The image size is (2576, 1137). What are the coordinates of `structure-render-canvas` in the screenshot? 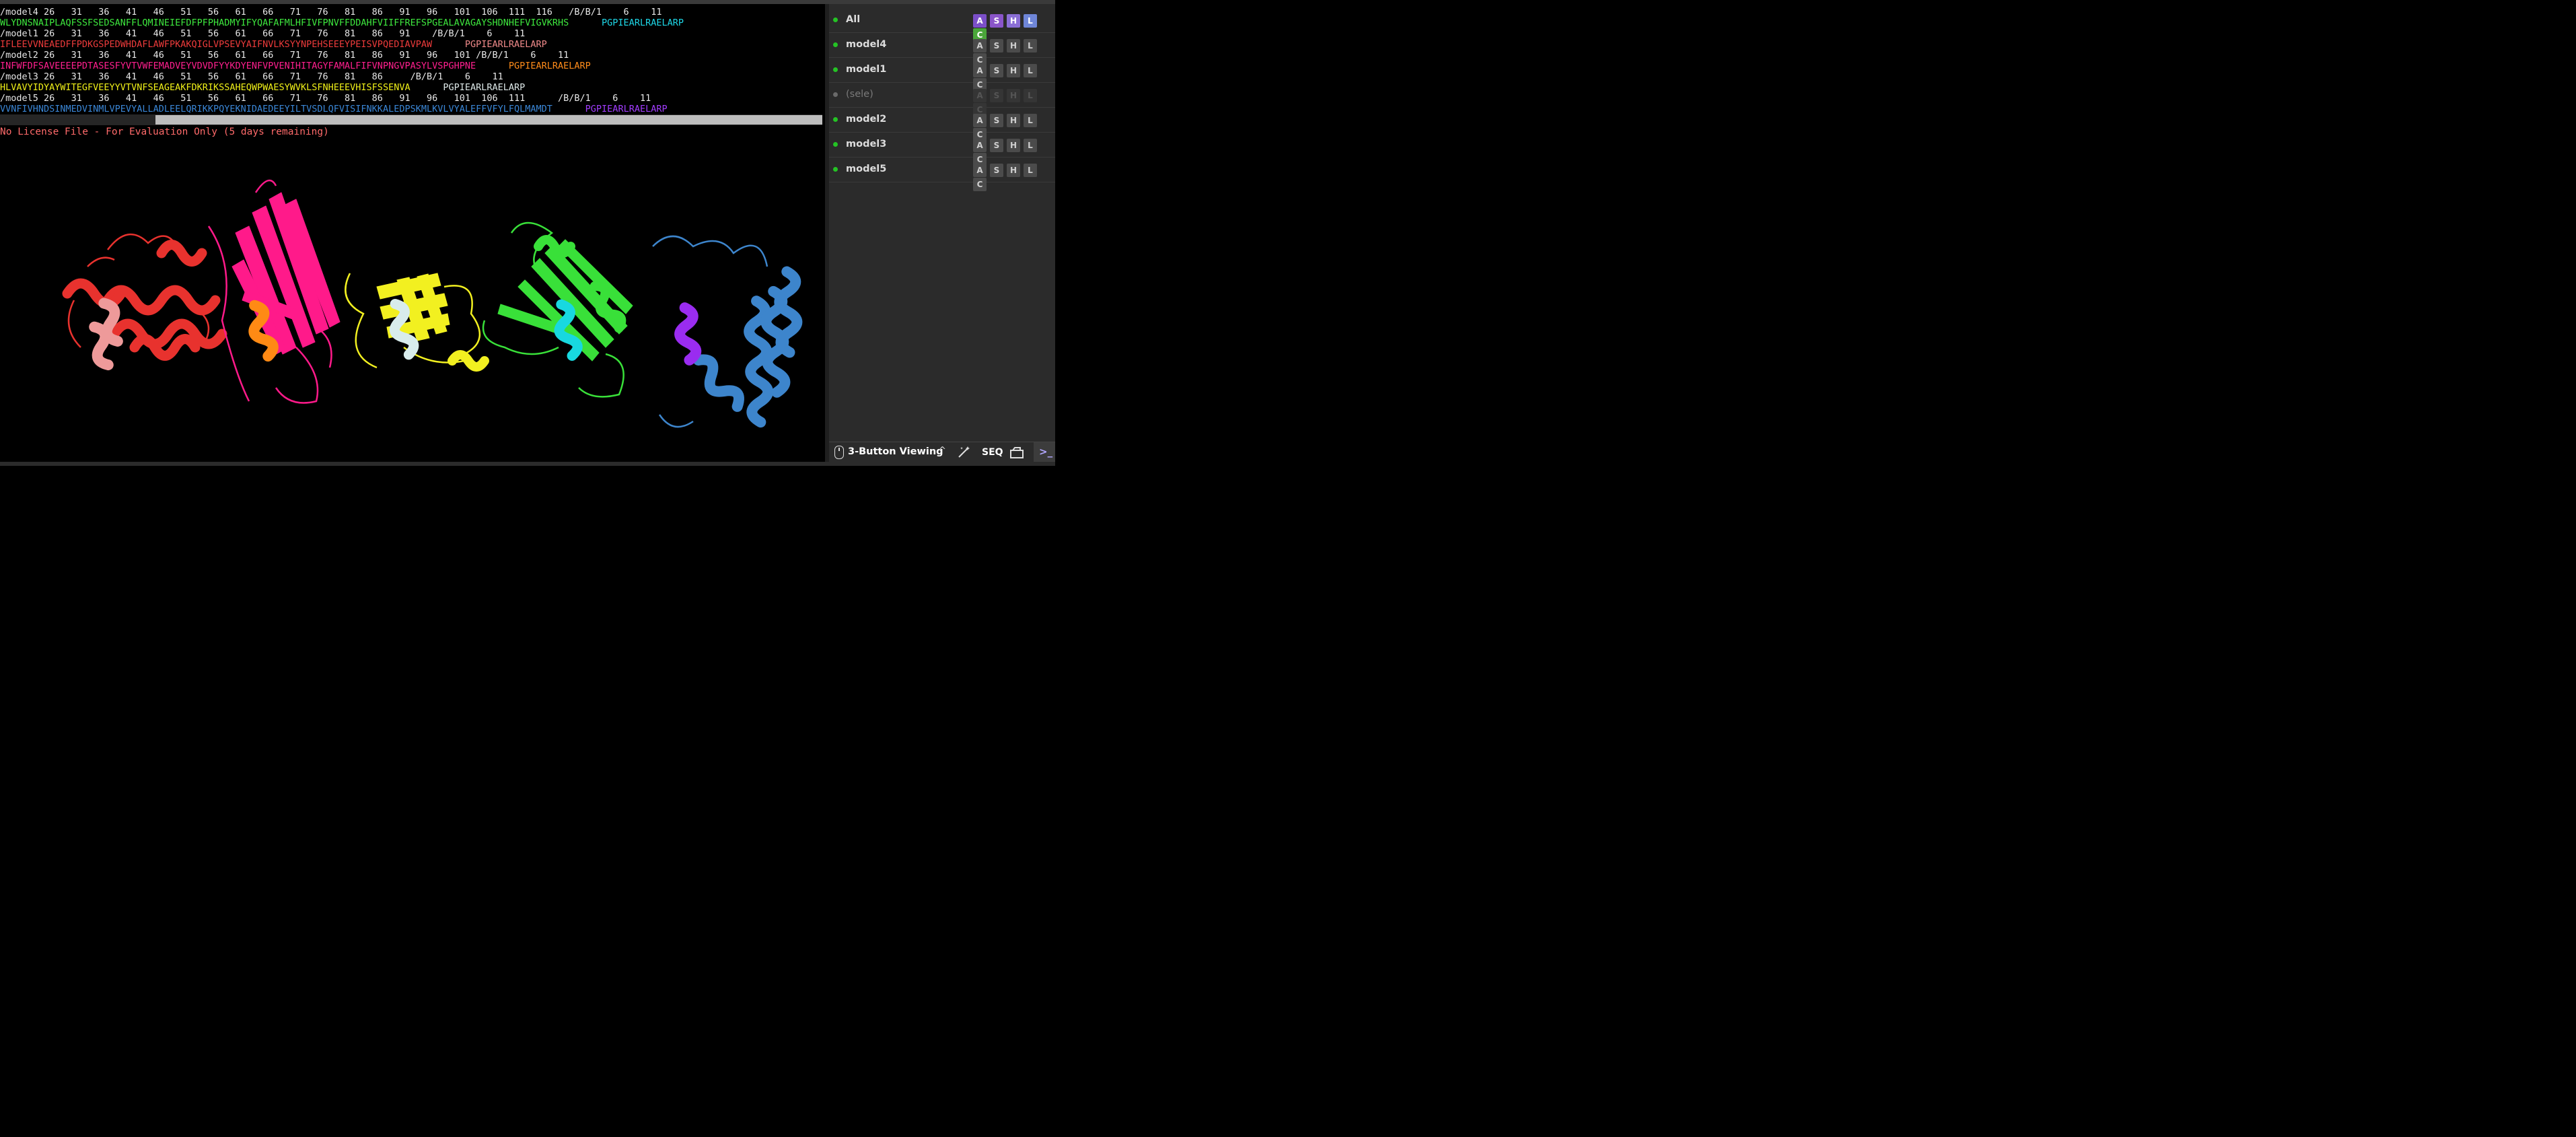 It's located at (412, 290).